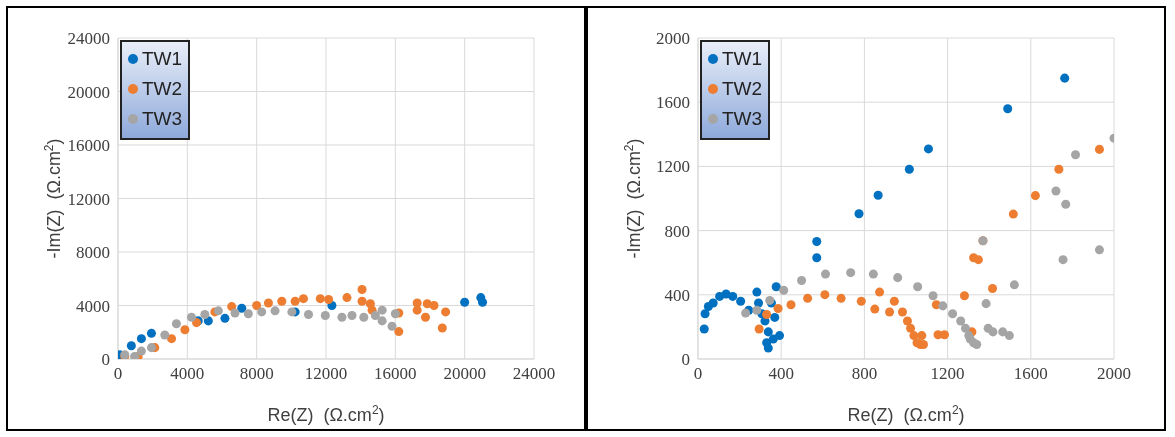 This screenshot has width=1175, height=437. What do you see at coordinates (88, 199) in the screenshot?
I see `y-tick-label: 12000` at bounding box center [88, 199].